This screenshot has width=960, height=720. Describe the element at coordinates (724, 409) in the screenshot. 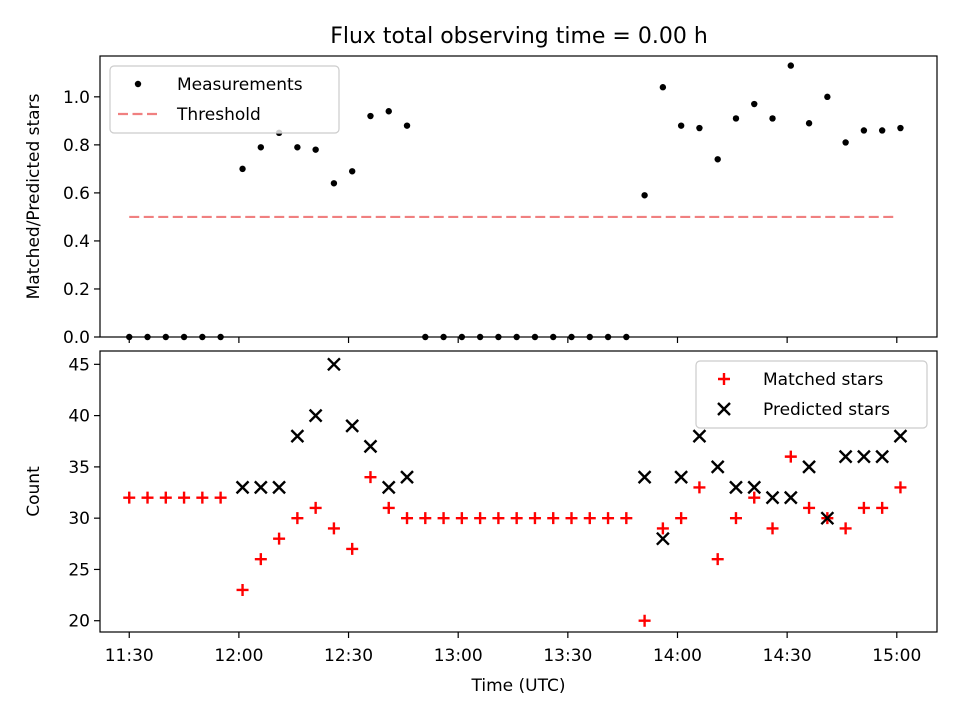

I see `legend-marker` at that location.